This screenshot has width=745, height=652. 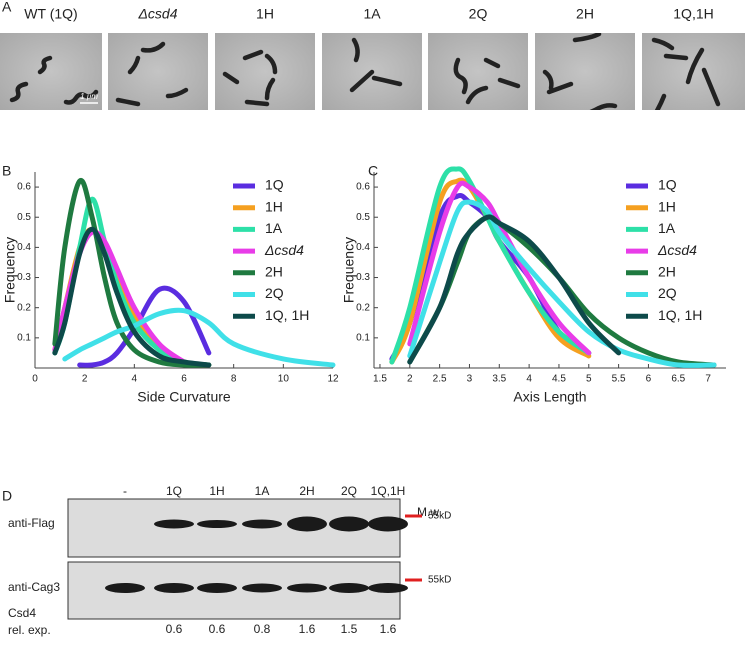 I want to click on panel-label: A, so click(x=7, y=7).